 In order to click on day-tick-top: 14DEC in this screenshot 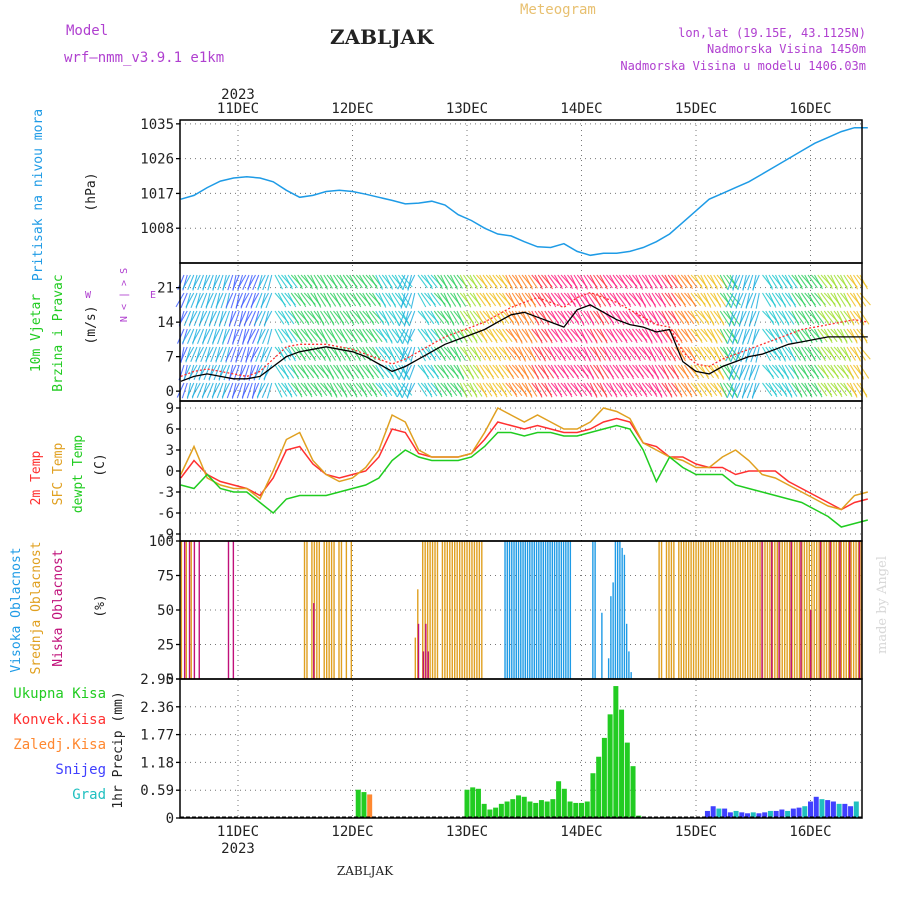, I will do `click(581, 109)`.